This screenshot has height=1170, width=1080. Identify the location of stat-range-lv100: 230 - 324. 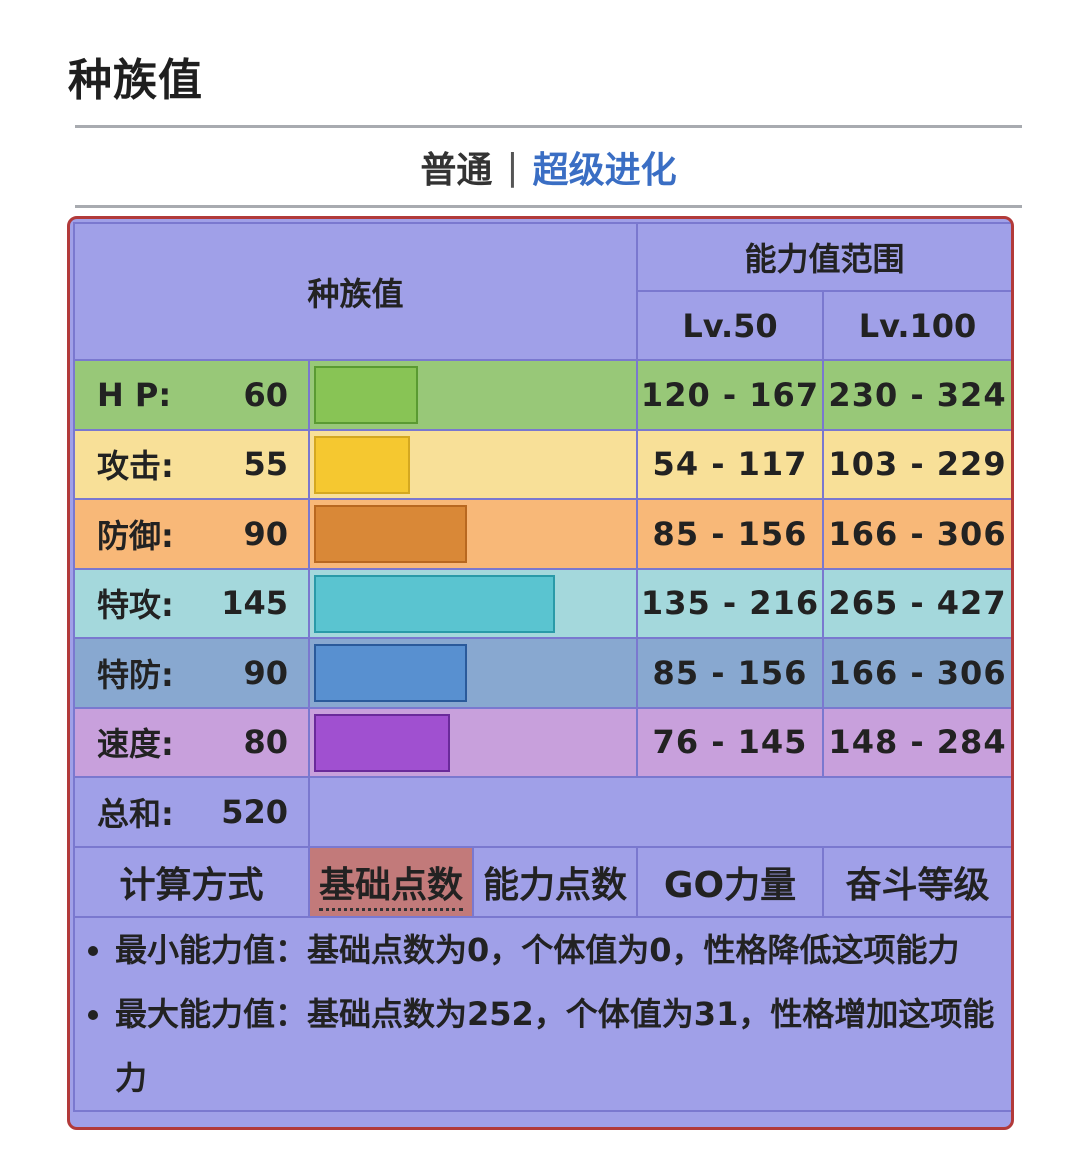
(916, 395).